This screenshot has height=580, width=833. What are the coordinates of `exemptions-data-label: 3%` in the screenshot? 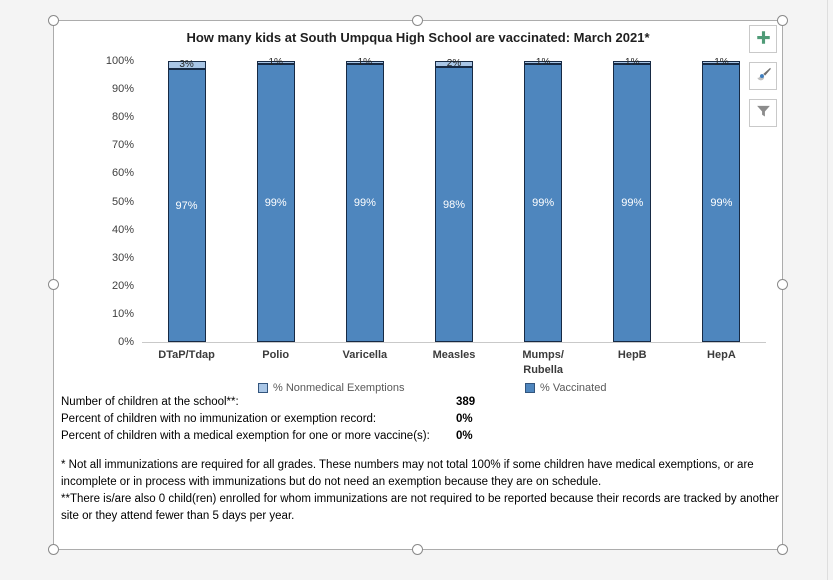 It's located at (186, 64).